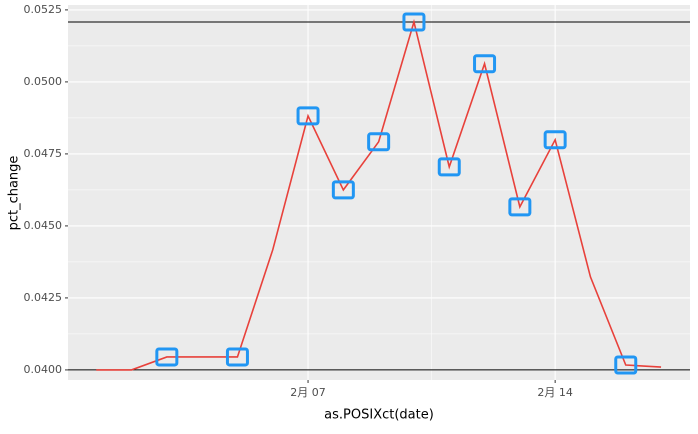  What do you see at coordinates (308, 392) in the screenshot?
I see `x-tick-label: 2月 07` at bounding box center [308, 392].